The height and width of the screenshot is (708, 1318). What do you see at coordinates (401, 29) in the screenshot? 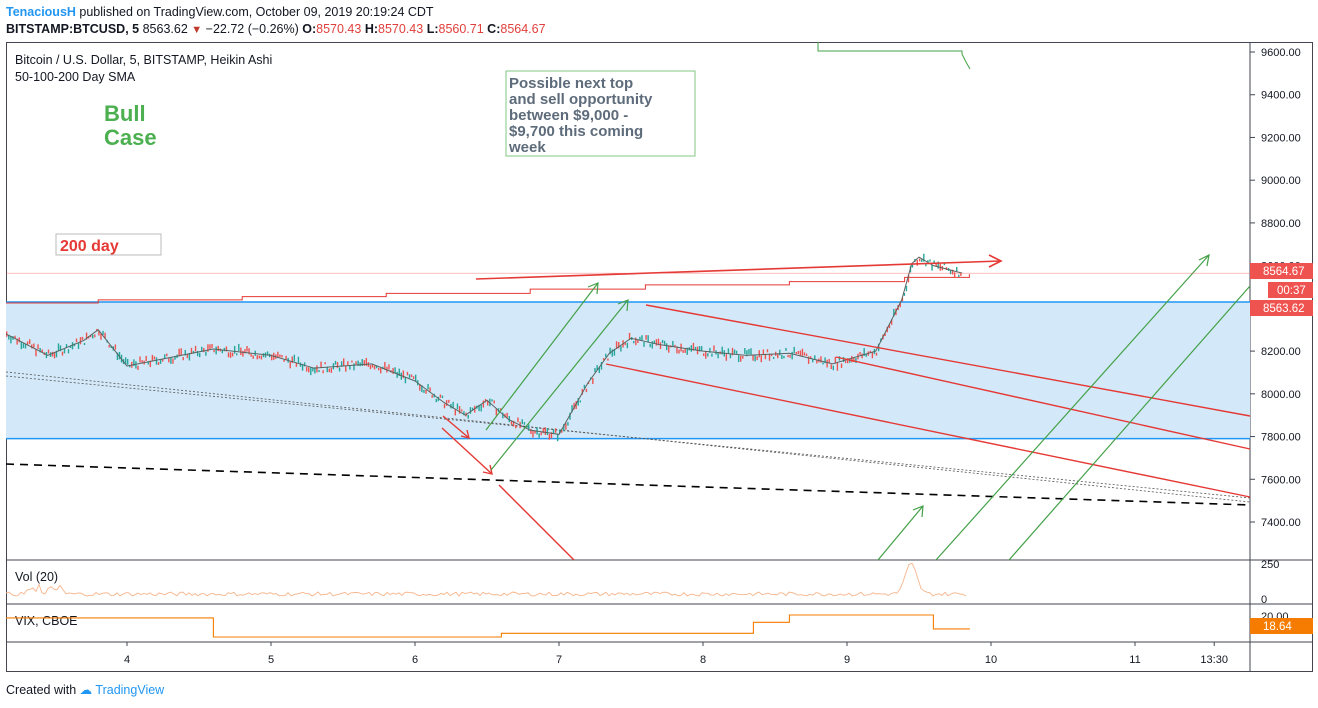
I see `high-value: 8570.43` at bounding box center [401, 29].